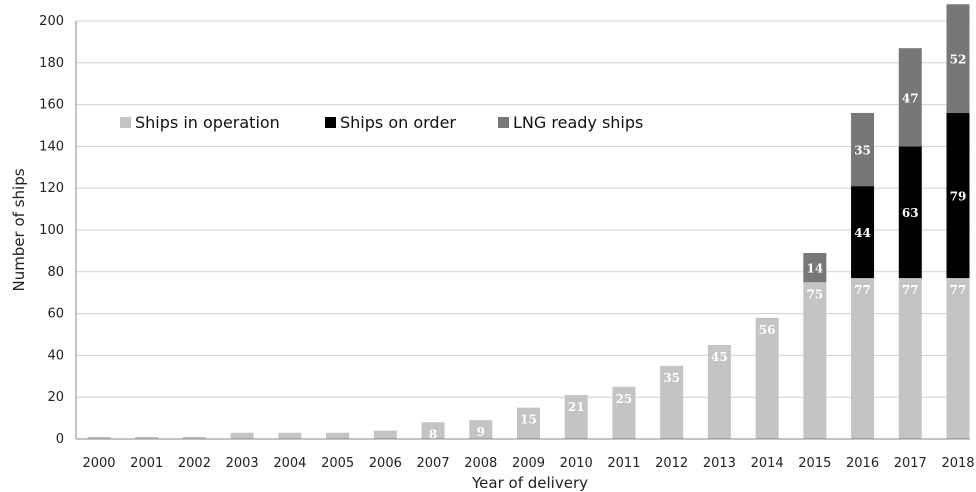  What do you see at coordinates (433, 463) in the screenshot?
I see `x-tick-label: 2007` at bounding box center [433, 463].